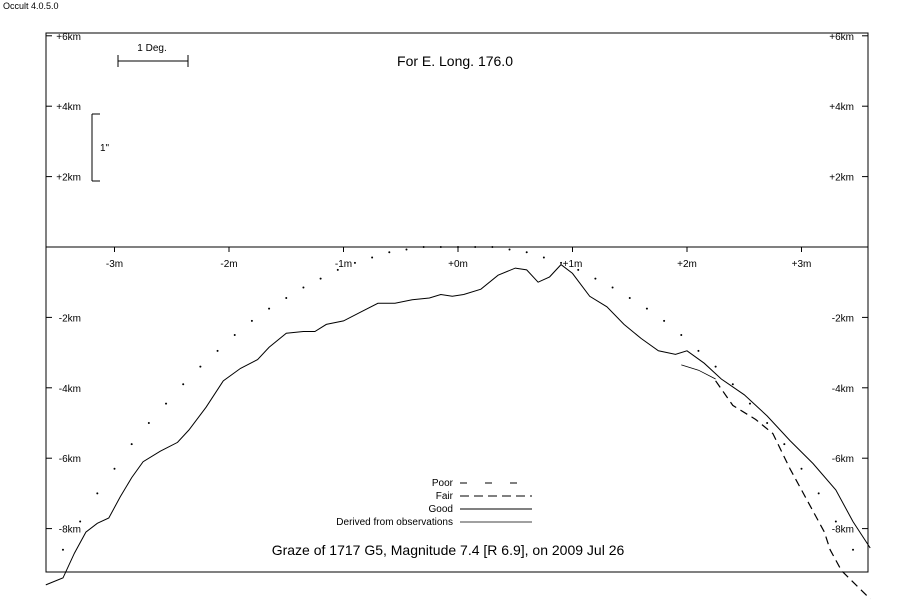  Describe the element at coordinates (841, 107) in the screenshot. I see `y-tick-label-right: +4km` at that location.